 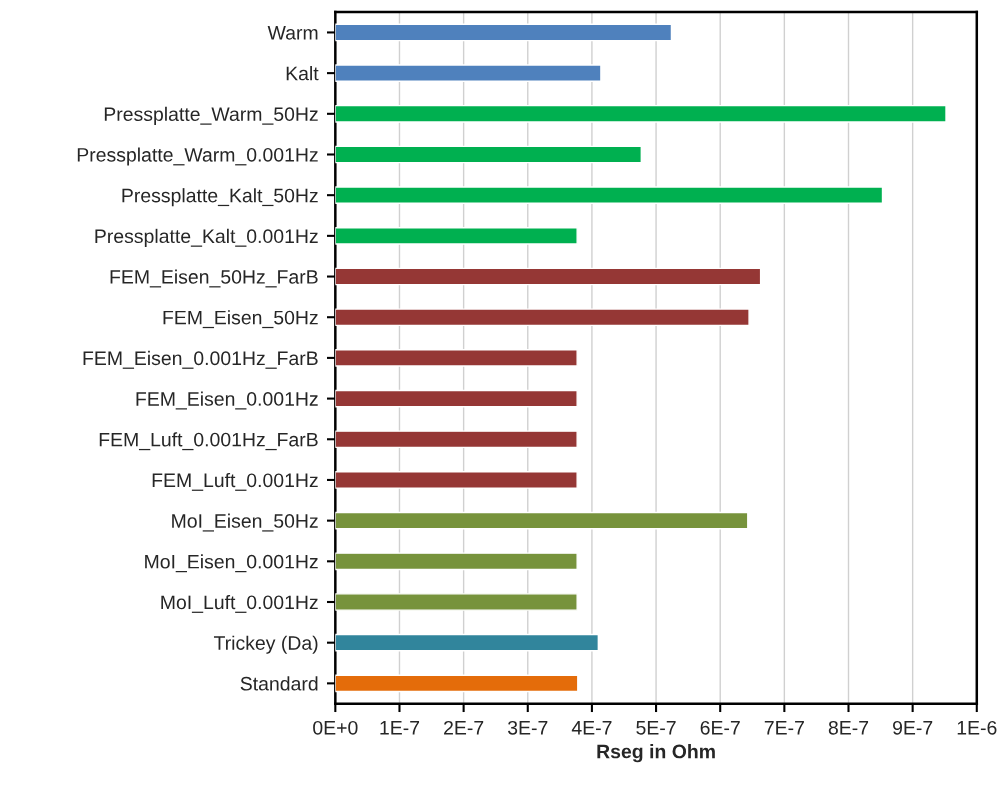 I want to click on y-tick-label: Pressplatte_Warm_0.001Hz, so click(x=197, y=156).